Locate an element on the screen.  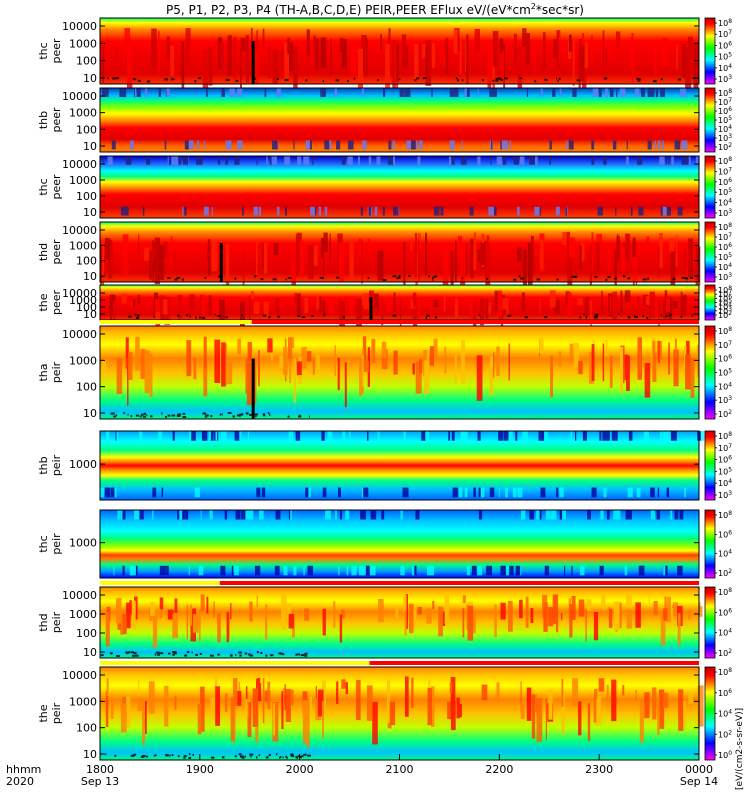
panel-label-probe: the is located at coordinates (43, 302).